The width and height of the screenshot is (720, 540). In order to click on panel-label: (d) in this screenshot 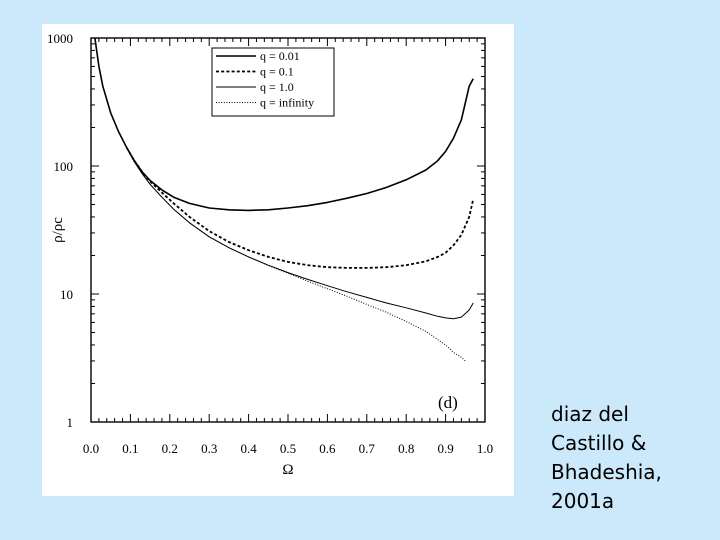, I will do `click(448, 402)`.